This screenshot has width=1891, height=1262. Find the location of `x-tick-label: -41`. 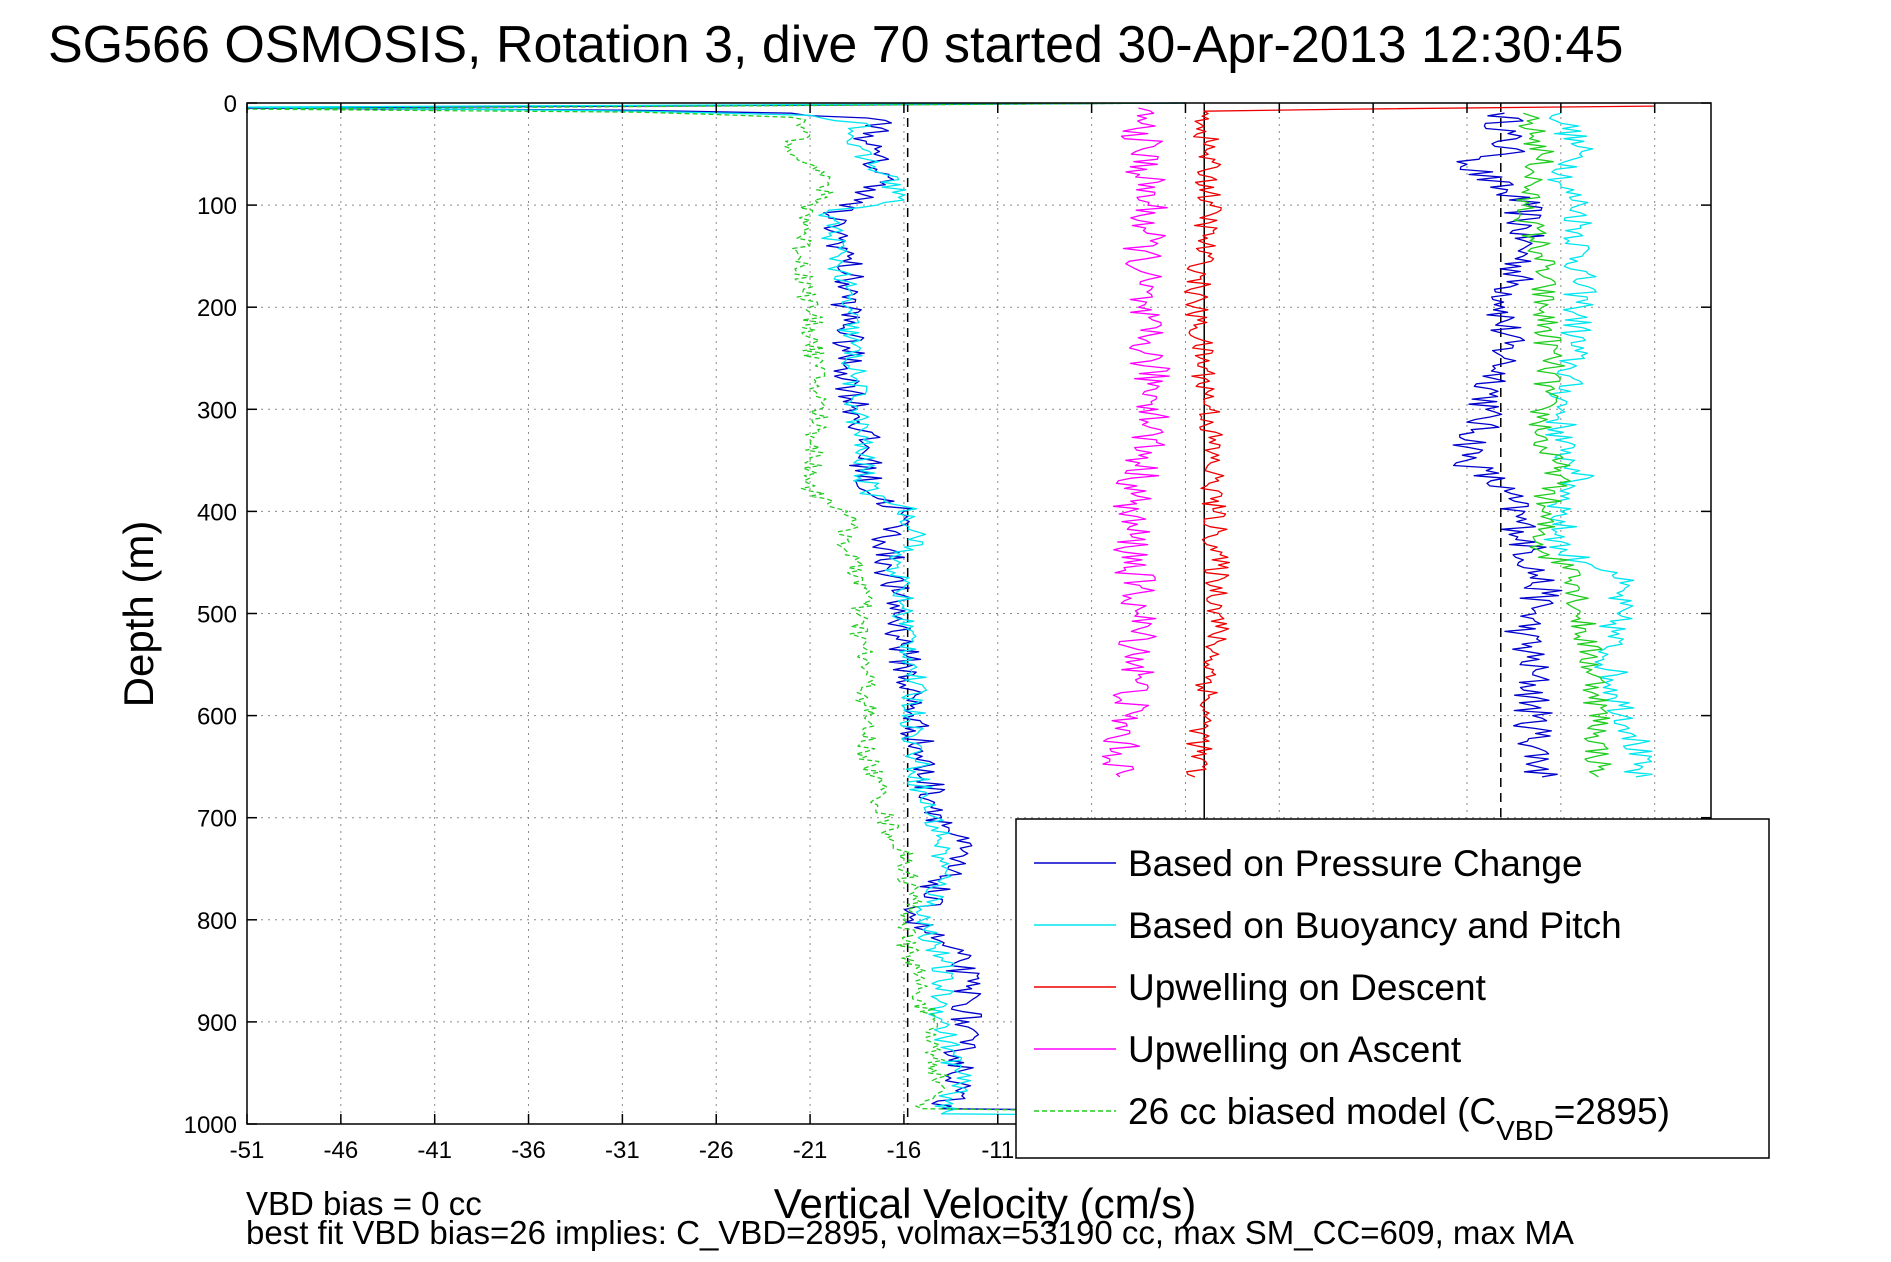

x-tick-label: -41 is located at coordinates (434, 1150).